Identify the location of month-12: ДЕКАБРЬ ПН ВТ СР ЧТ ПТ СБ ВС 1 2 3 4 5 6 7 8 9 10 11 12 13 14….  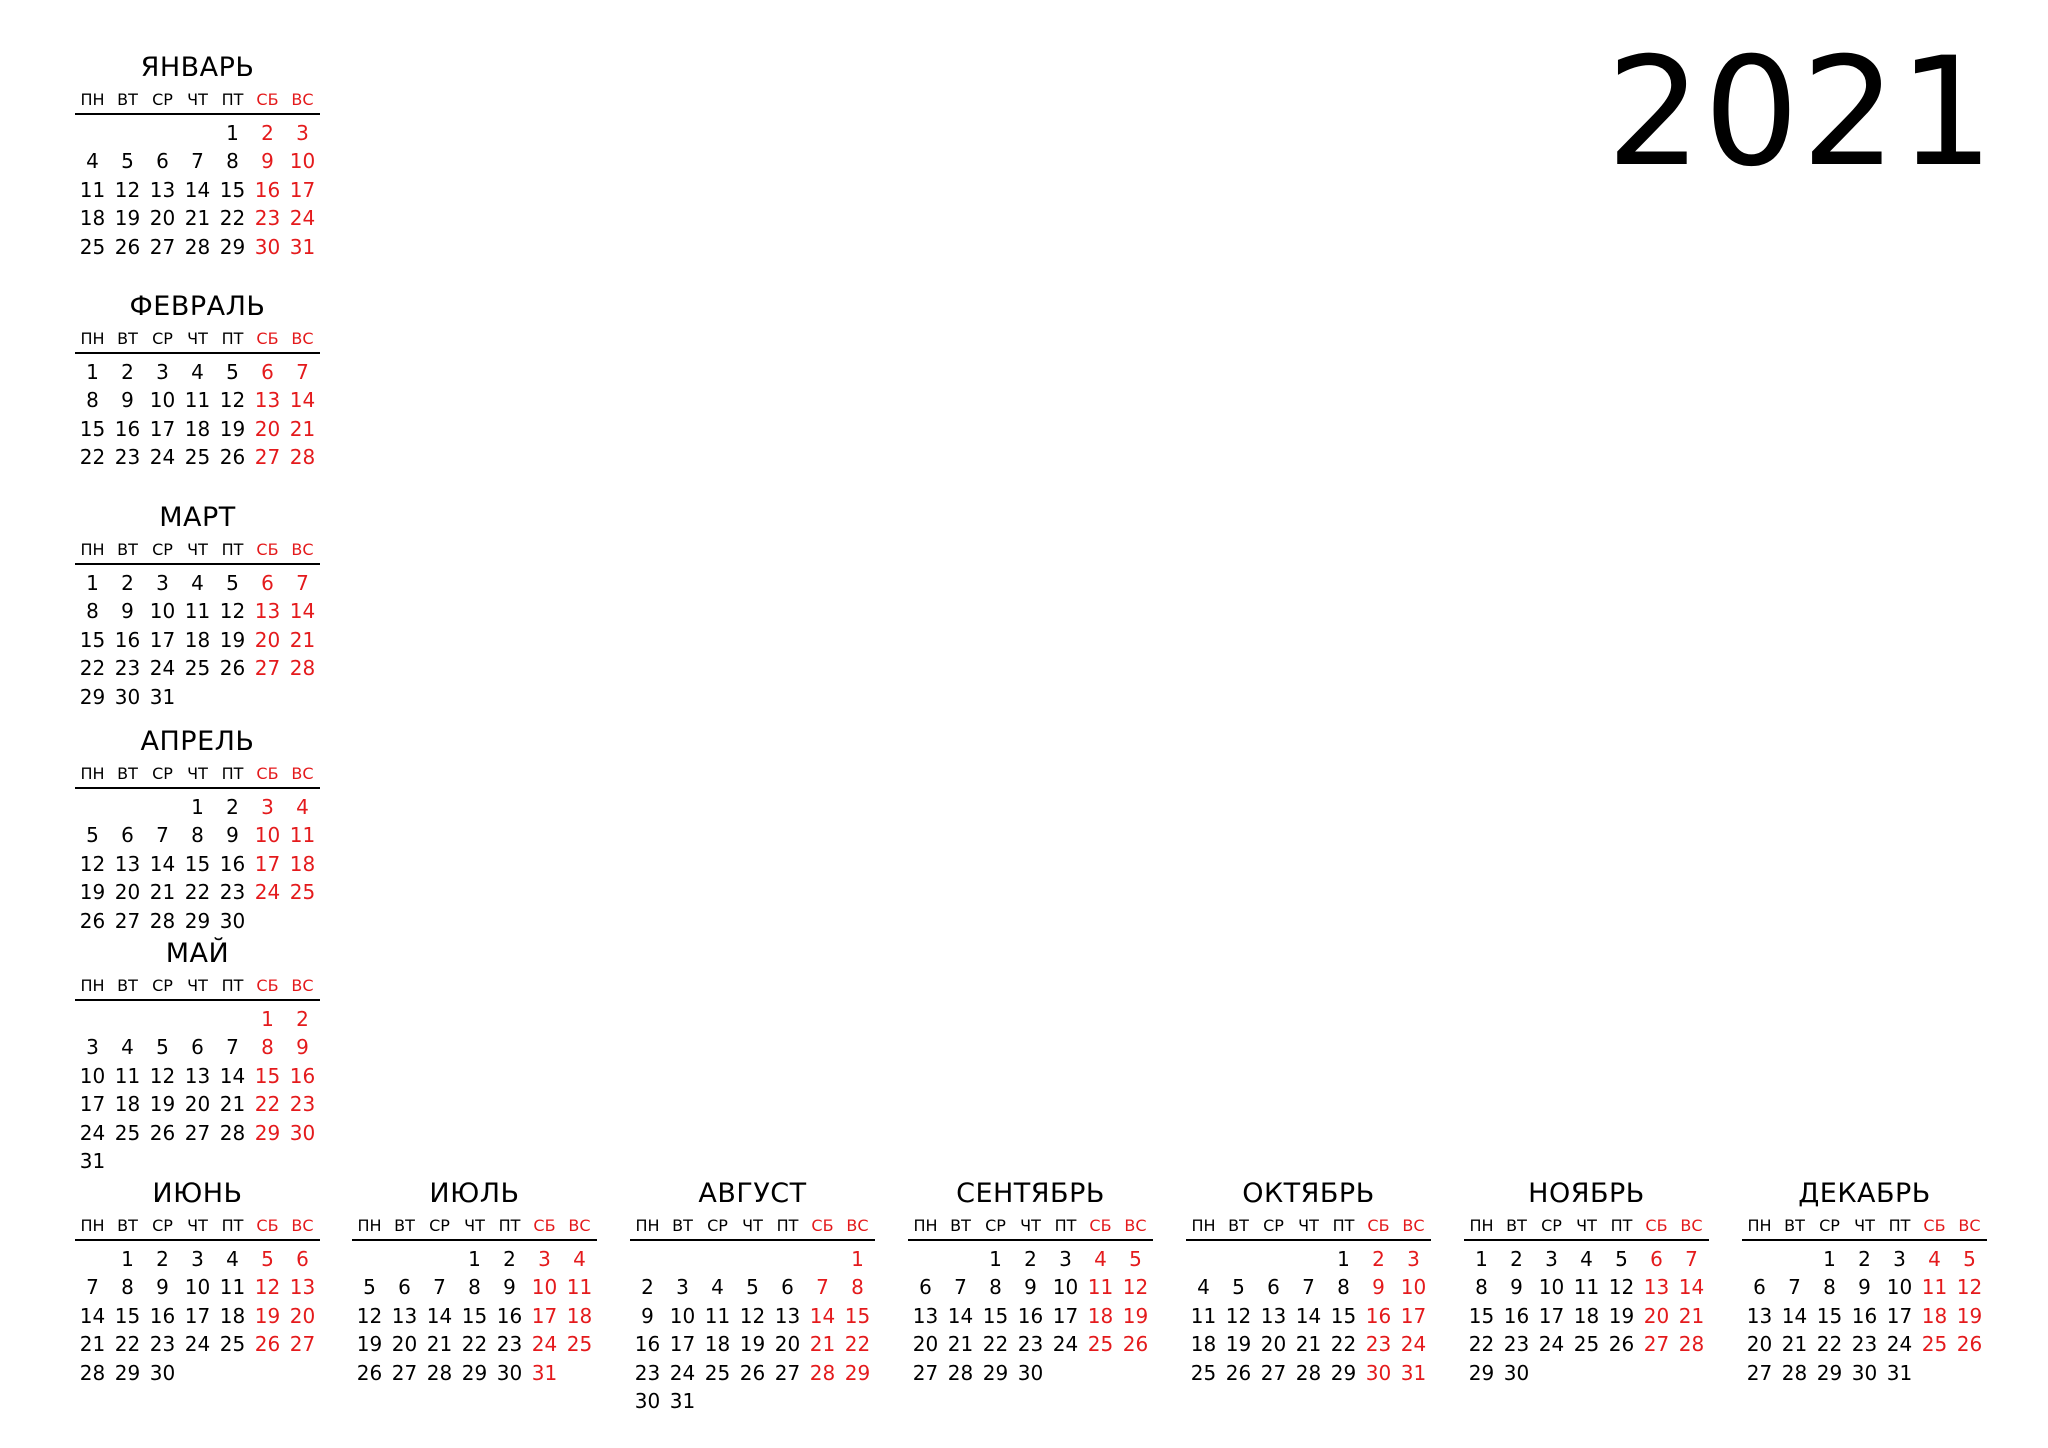
(1864, 1282).